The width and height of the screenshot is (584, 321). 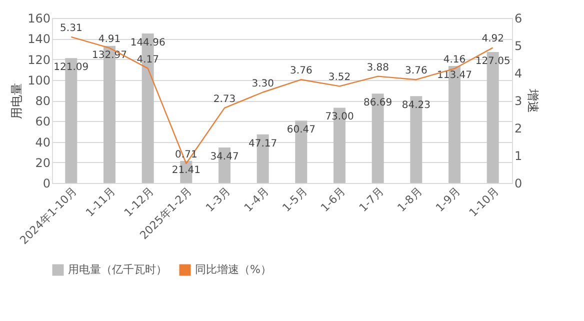 What do you see at coordinates (416, 106) in the screenshot?
I see `data-label: 84.23` at bounding box center [416, 106].